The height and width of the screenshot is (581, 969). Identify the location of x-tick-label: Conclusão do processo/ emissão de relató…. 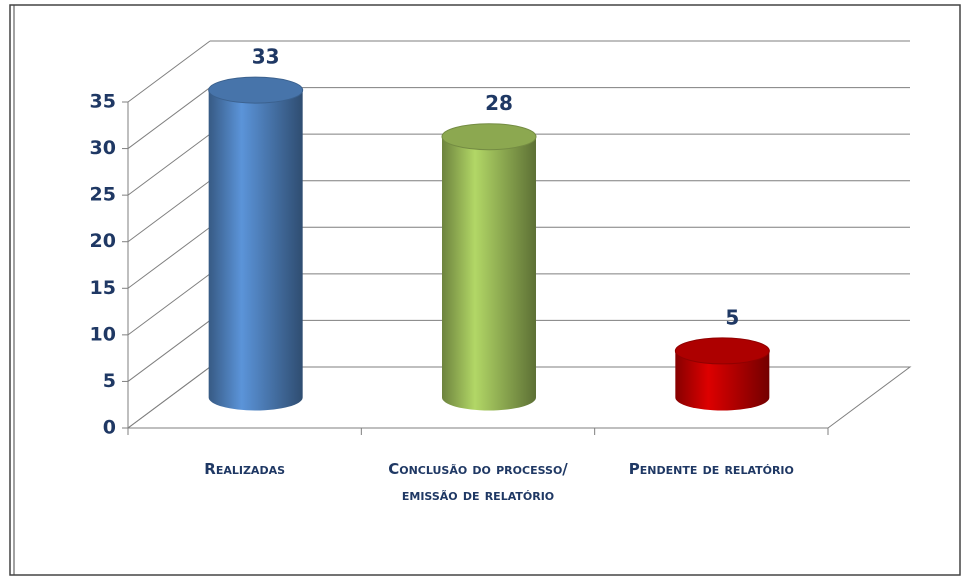
(478, 482).